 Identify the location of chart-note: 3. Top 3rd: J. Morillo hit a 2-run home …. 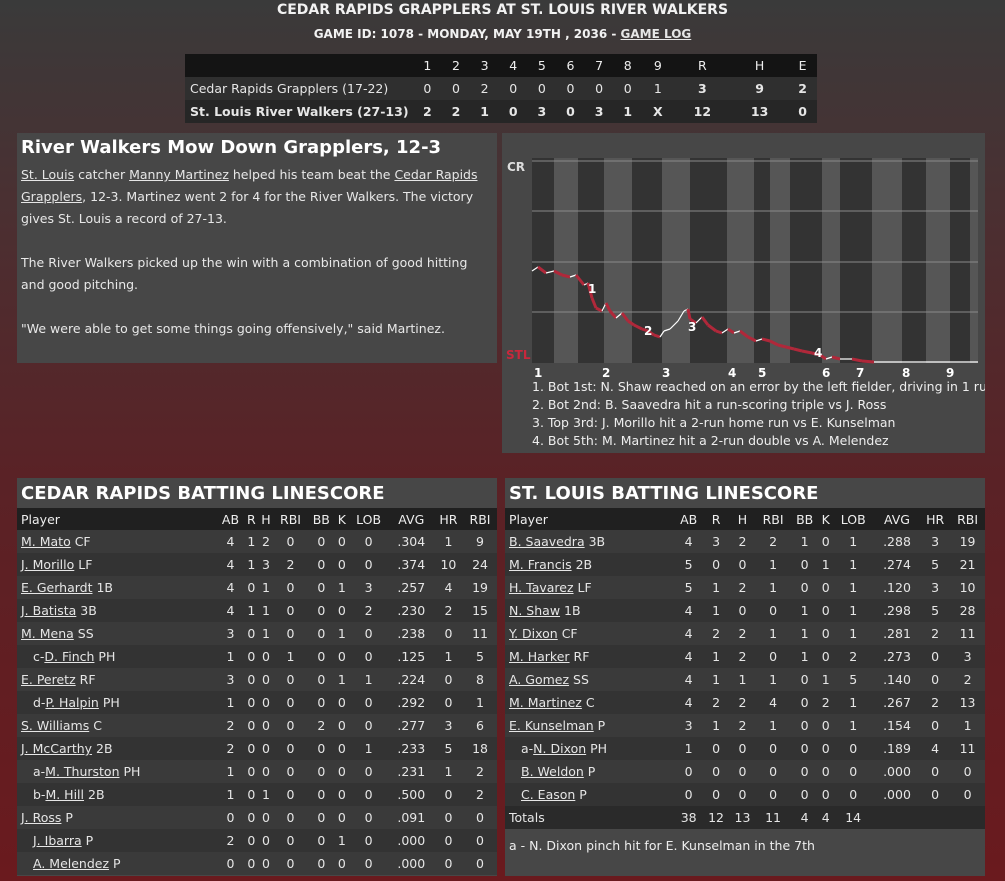
(714, 422).